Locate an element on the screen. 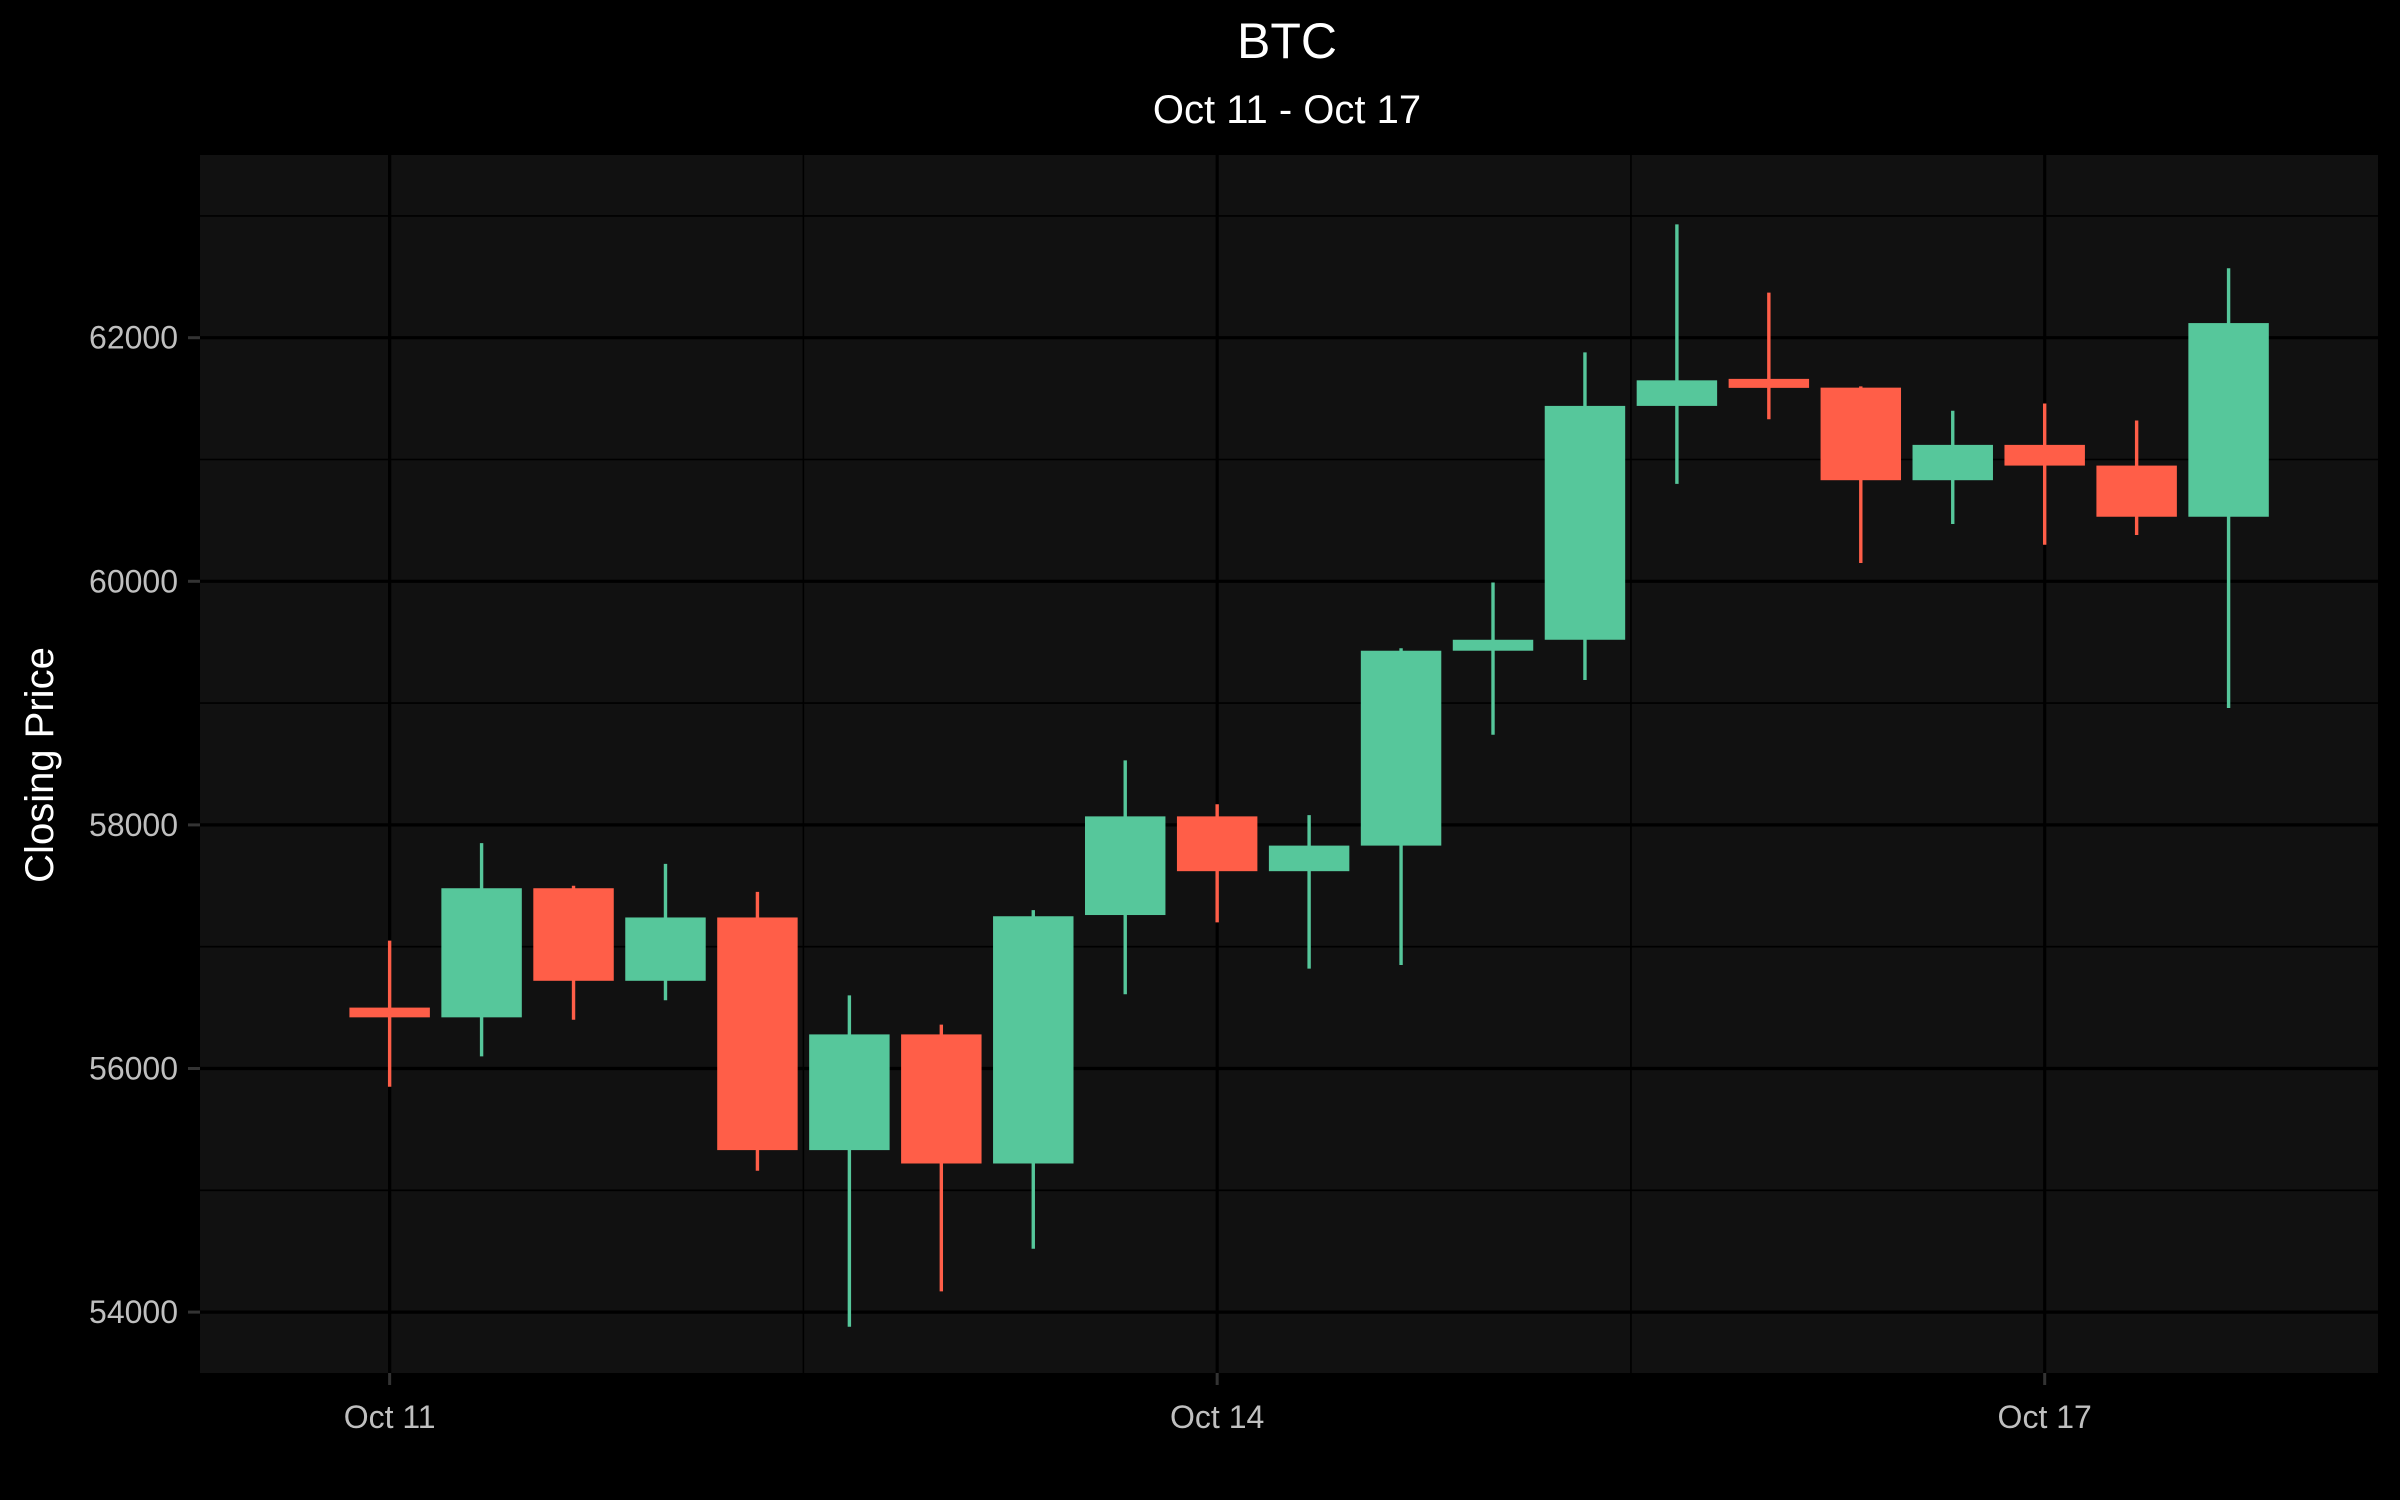 The height and width of the screenshot is (1500, 2400). x-tick-label: Oct 14 is located at coordinates (1217, 1417).